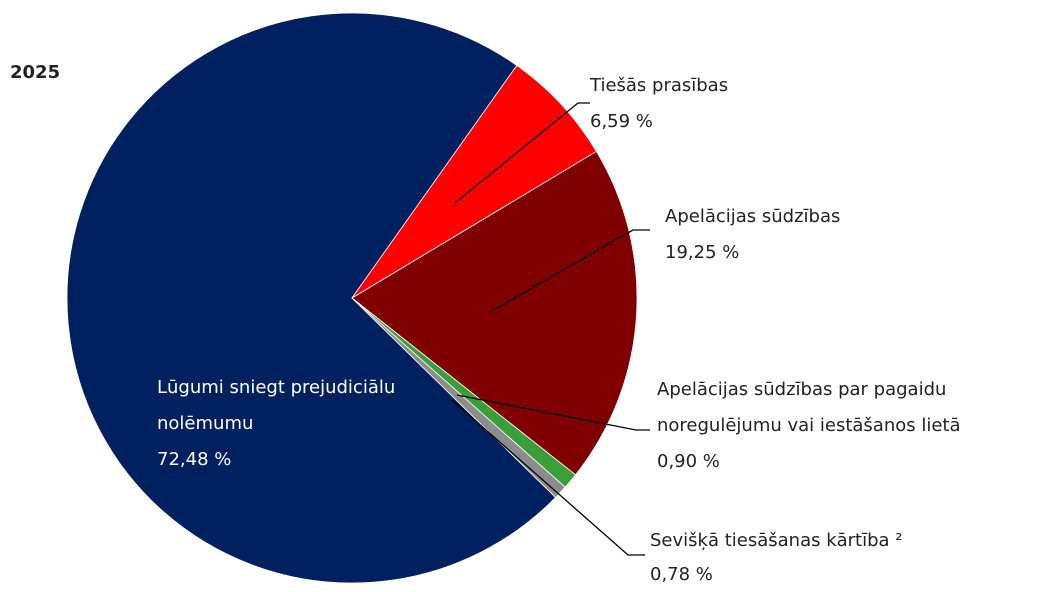 The image size is (1053, 592). I want to click on label-name: Apelācijas sūdzības, so click(753, 216).